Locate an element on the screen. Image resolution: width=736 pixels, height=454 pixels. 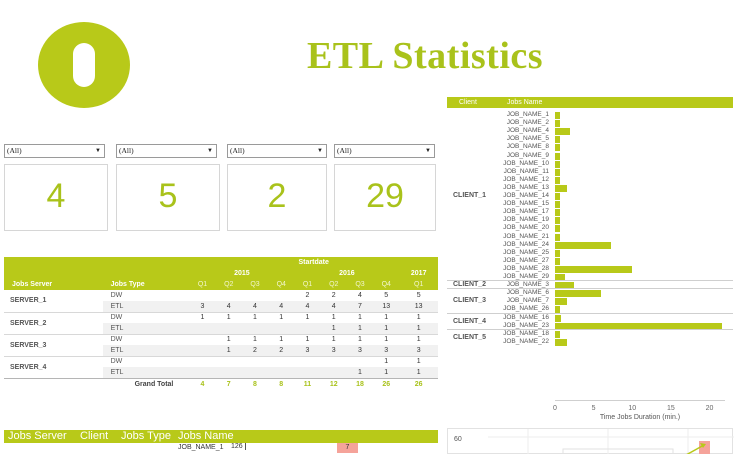
pivot-row: ETL 1 1 1 1 is located at coordinates (221, 328).